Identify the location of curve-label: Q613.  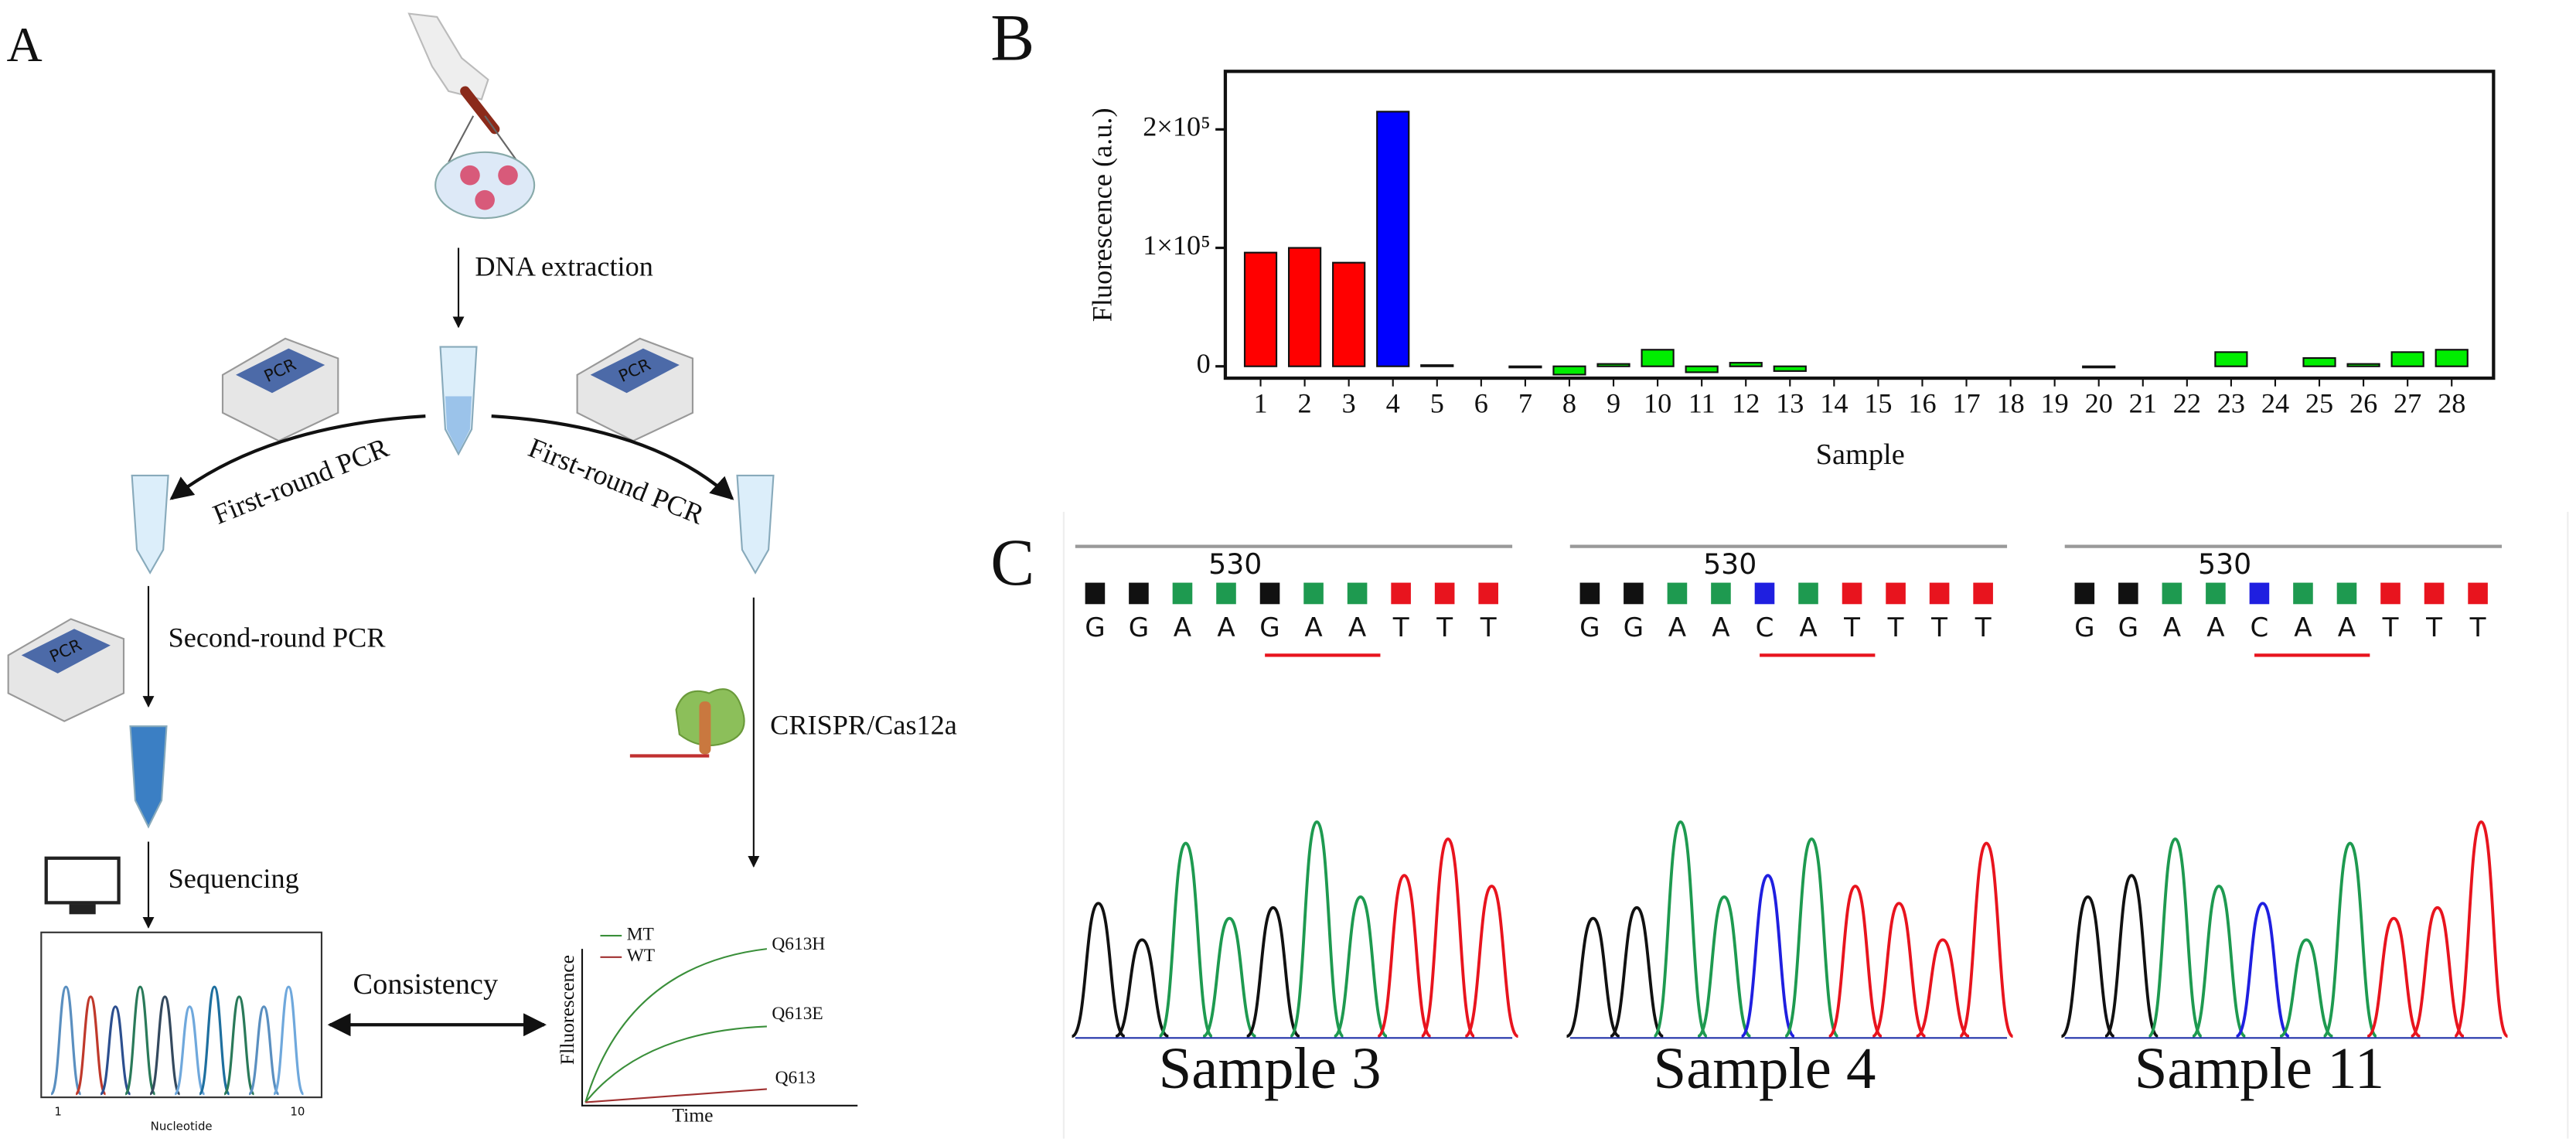
(795, 1078).